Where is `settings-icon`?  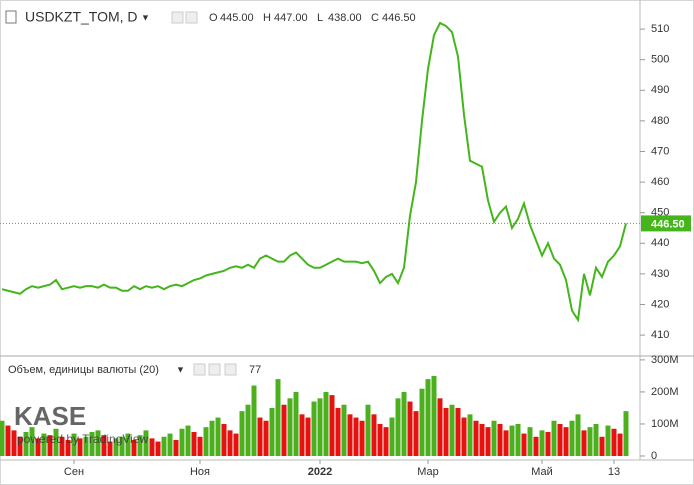 settings-icon is located at coordinates (191, 17).